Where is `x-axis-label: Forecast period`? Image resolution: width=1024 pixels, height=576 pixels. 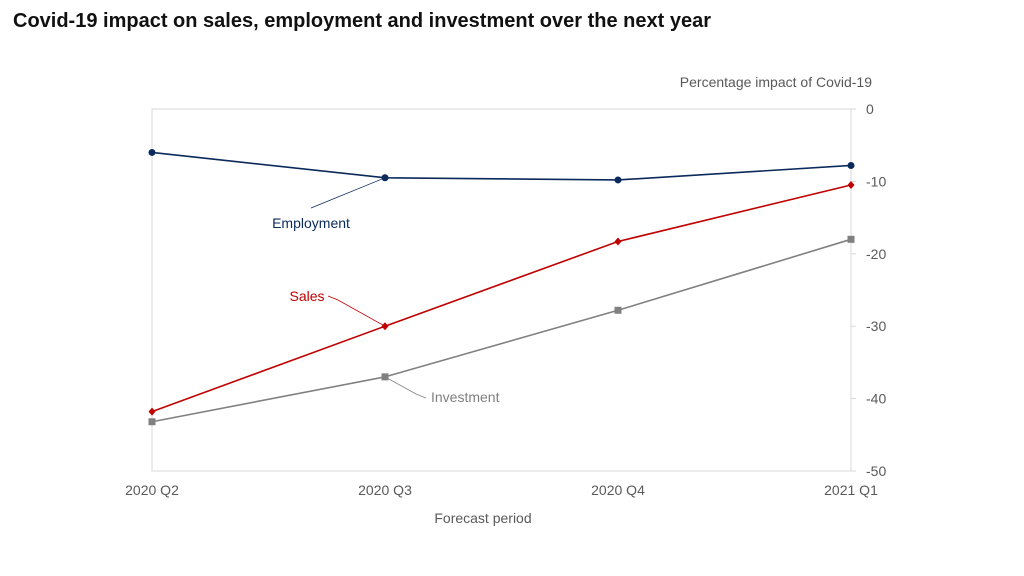
x-axis-label: Forecast period is located at coordinates (482, 518).